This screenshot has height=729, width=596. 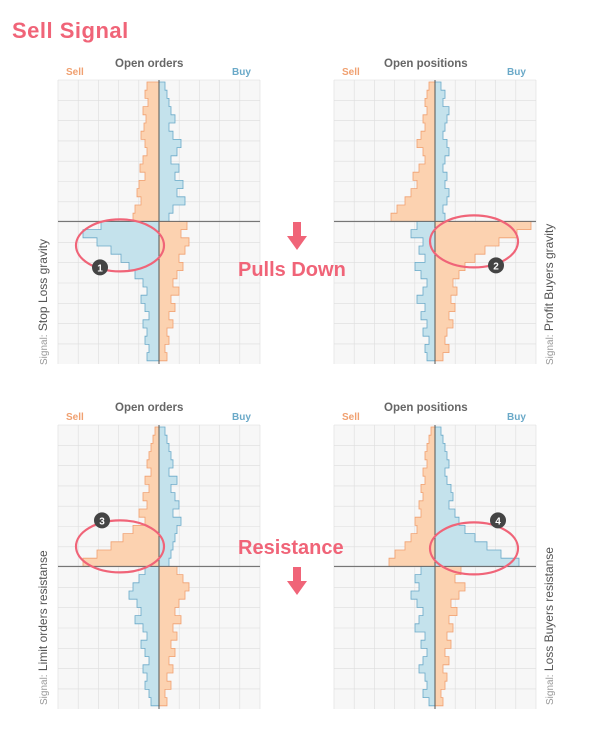 I want to click on depth-chart: 2, so click(x=435, y=221).